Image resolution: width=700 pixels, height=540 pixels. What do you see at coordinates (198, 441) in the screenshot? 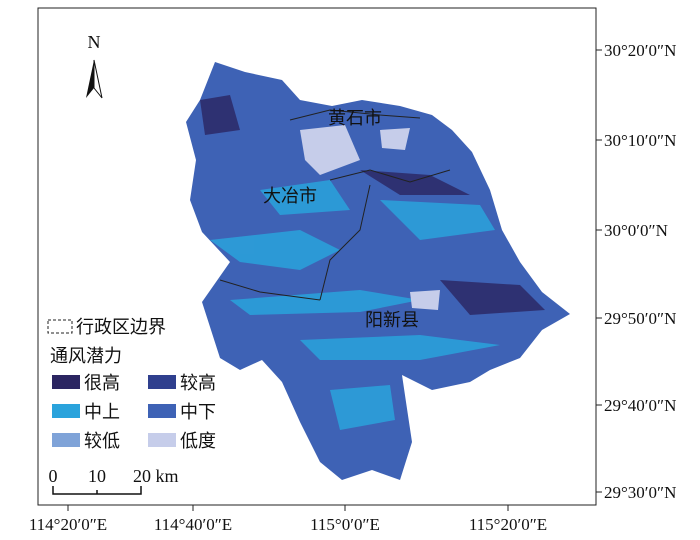
I see `legend-label: 低度` at bounding box center [198, 441].